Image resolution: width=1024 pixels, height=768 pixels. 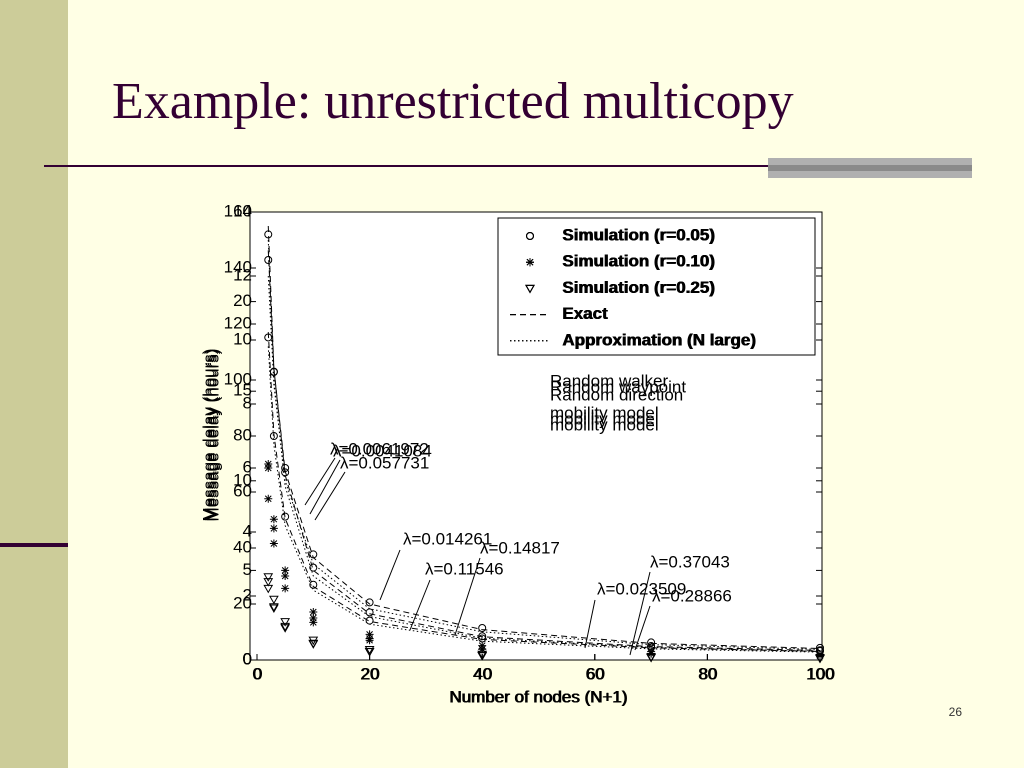 What do you see at coordinates (447, 538) in the screenshot?
I see `annotation: λ=0.014261` at bounding box center [447, 538].